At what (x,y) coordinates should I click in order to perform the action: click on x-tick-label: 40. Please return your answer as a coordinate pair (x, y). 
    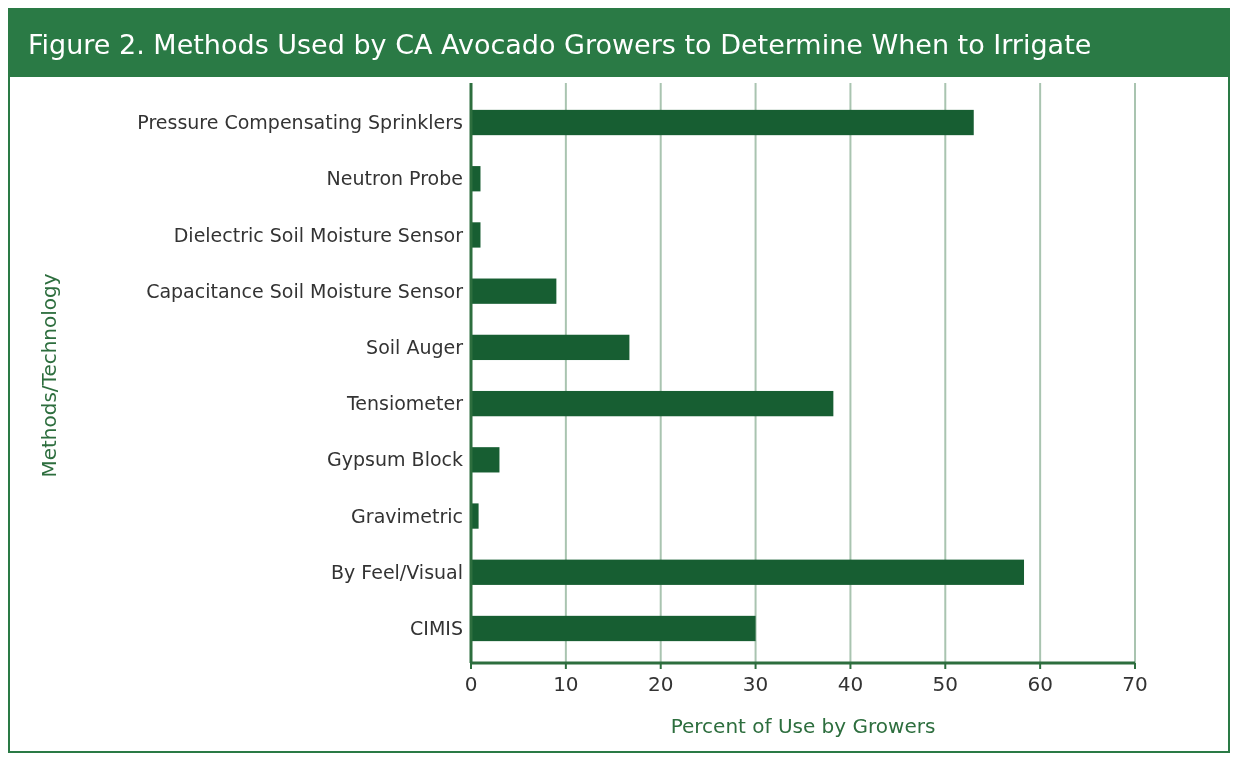
    Looking at the image, I should click on (850, 684).